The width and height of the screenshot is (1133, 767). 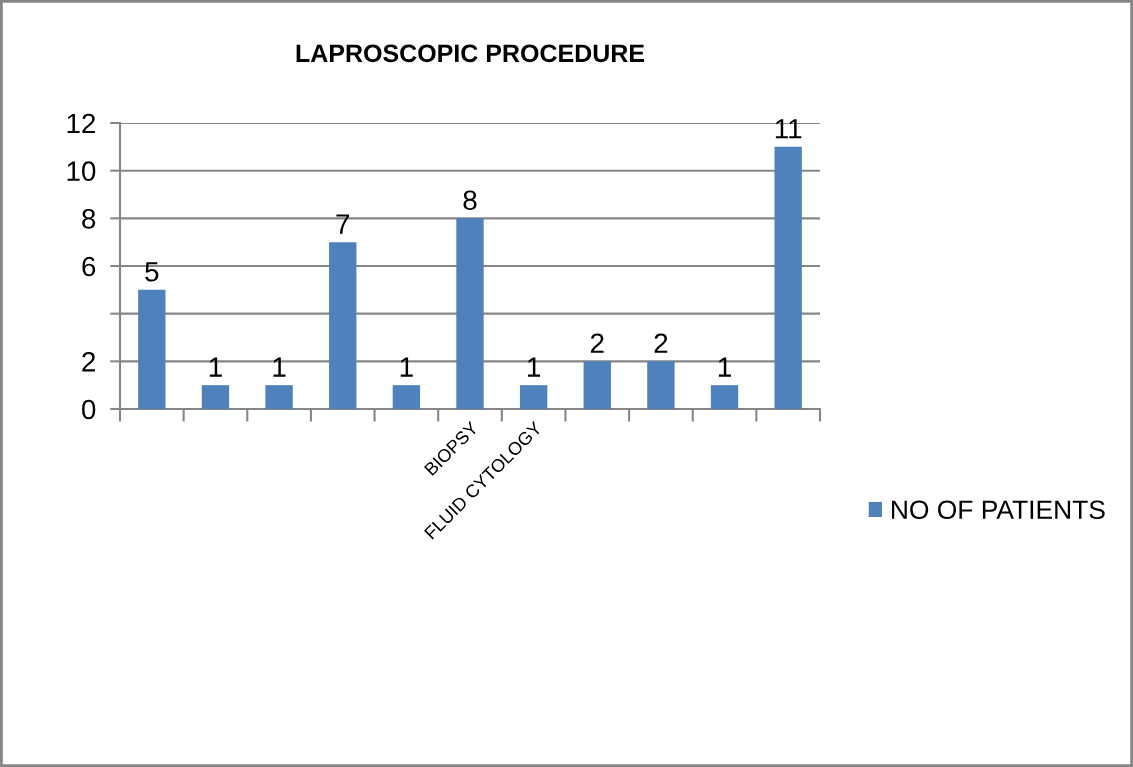 I want to click on y-tick-label: 10, so click(x=81, y=171).